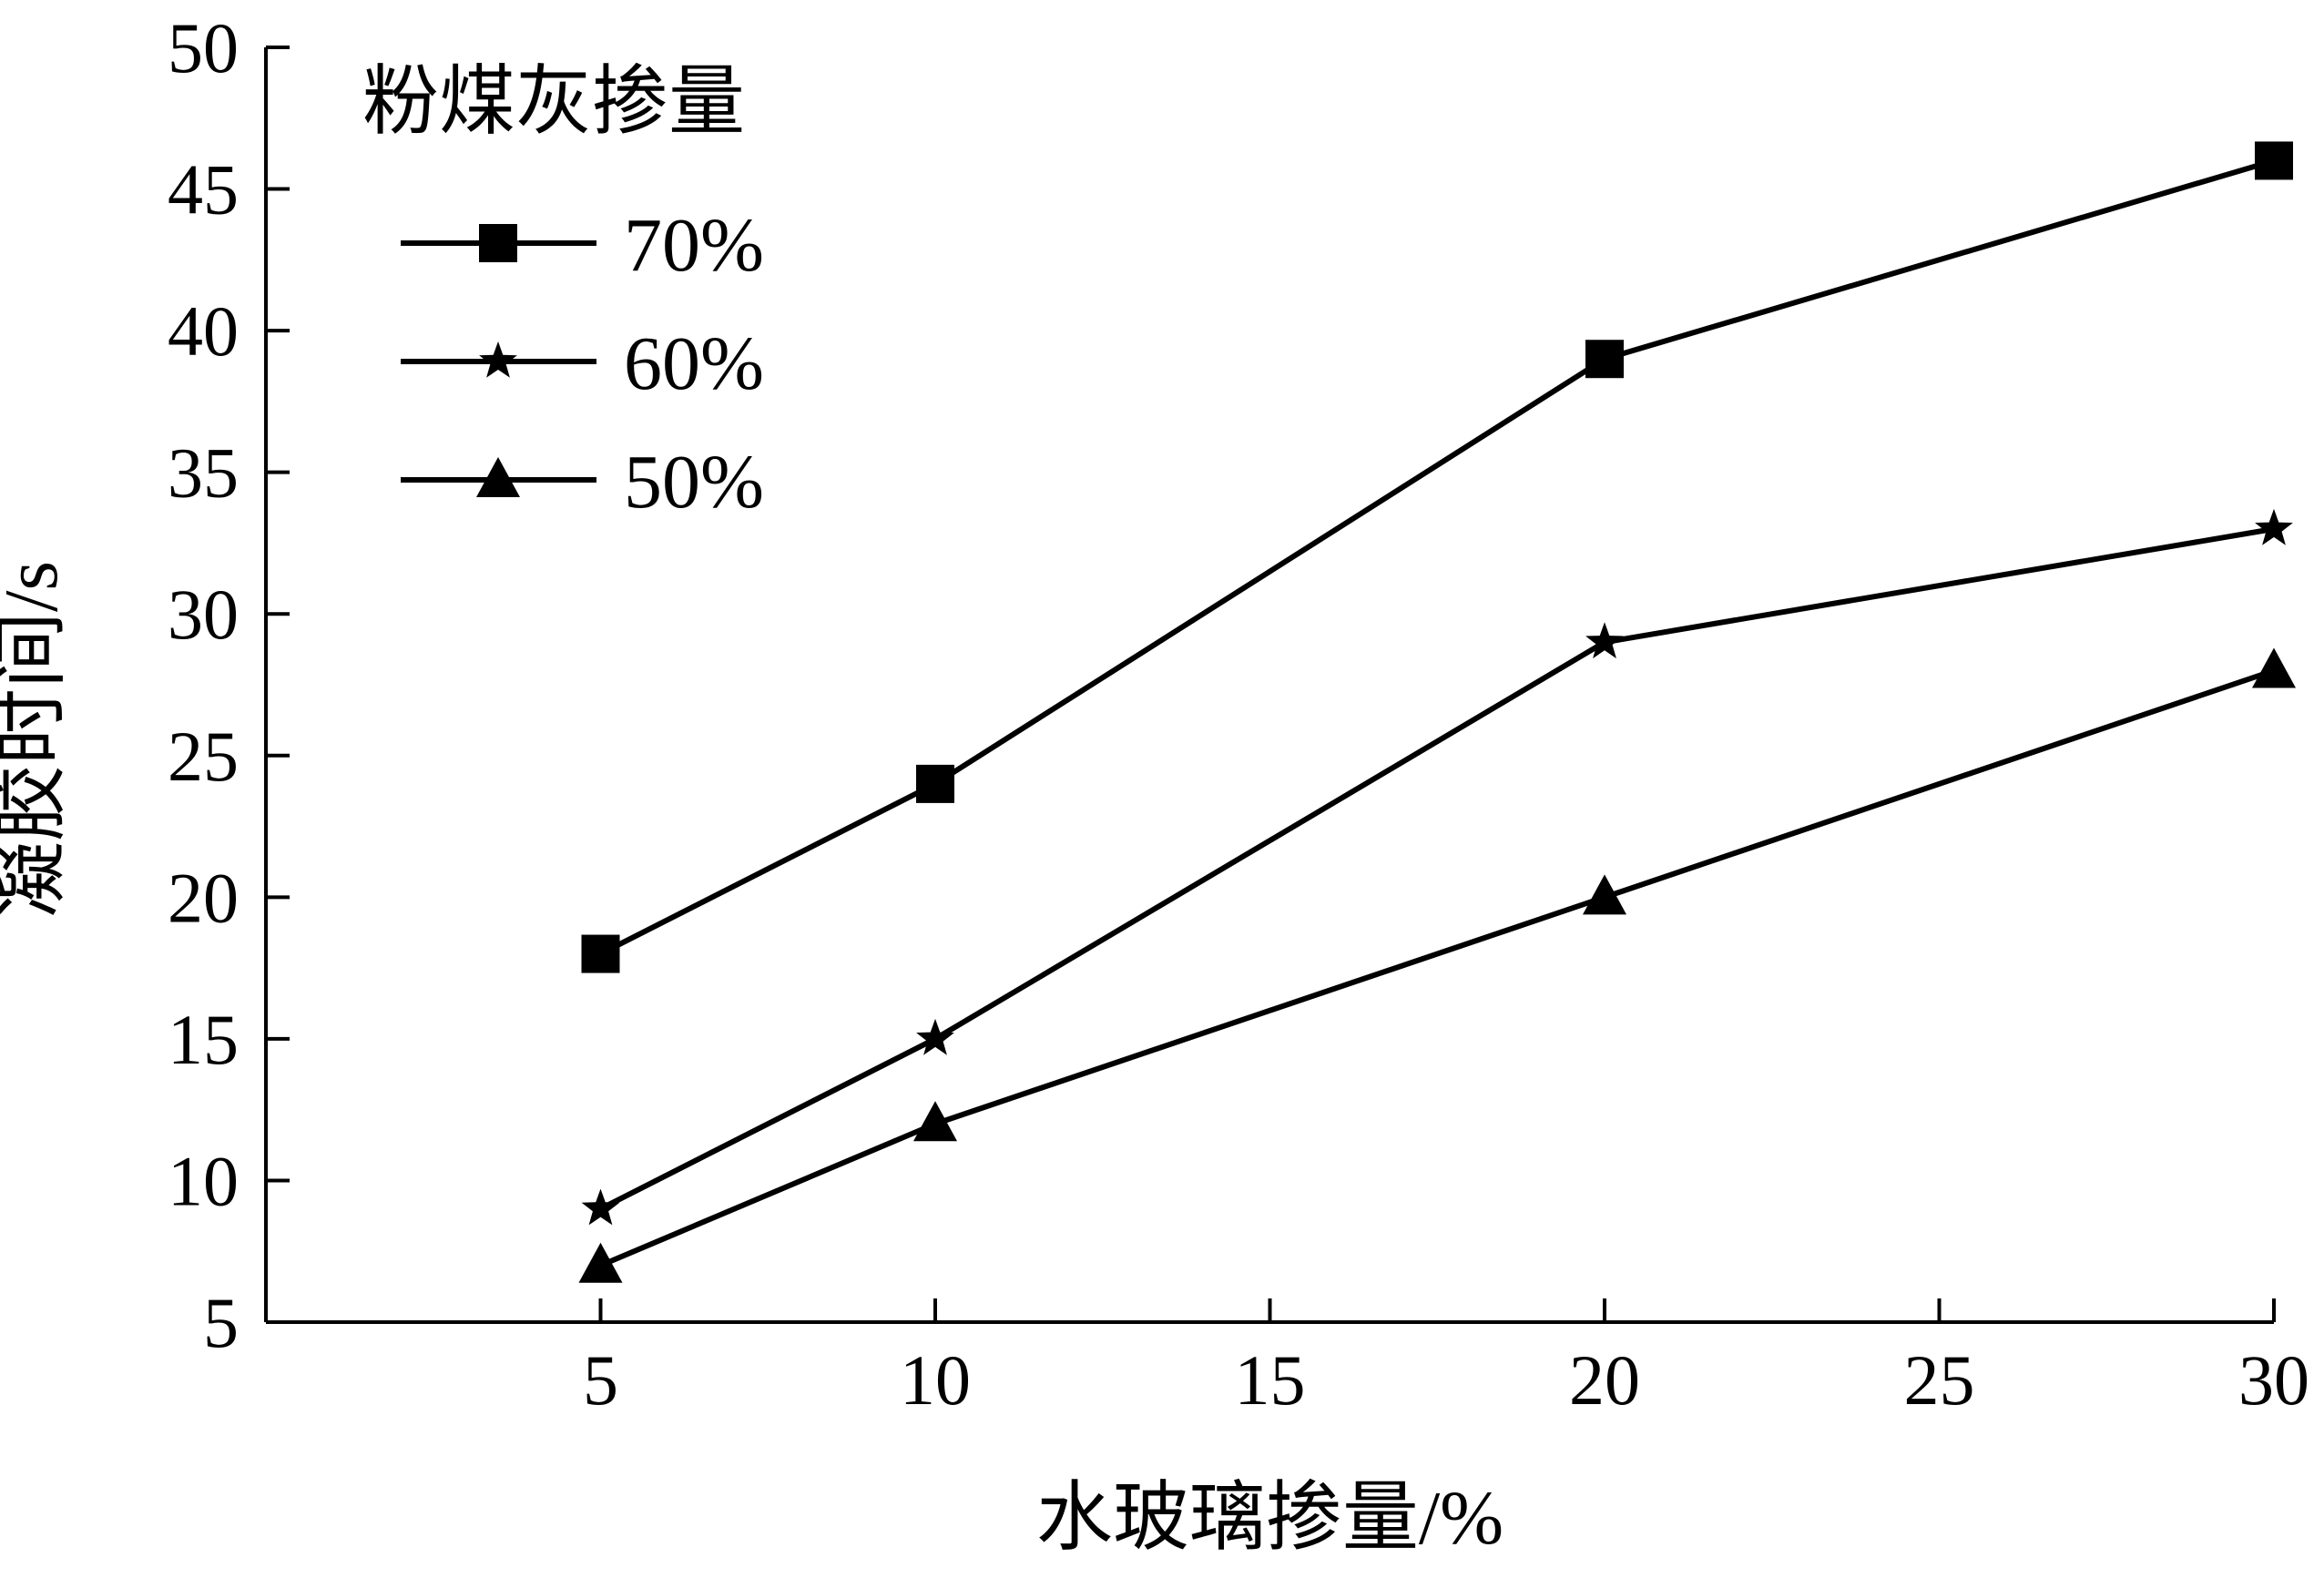 The image size is (2324, 1578). What do you see at coordinates (600, 1380) in the screenshot?
I see `x-tick-label: 5` at bounding box center [600, 1380].